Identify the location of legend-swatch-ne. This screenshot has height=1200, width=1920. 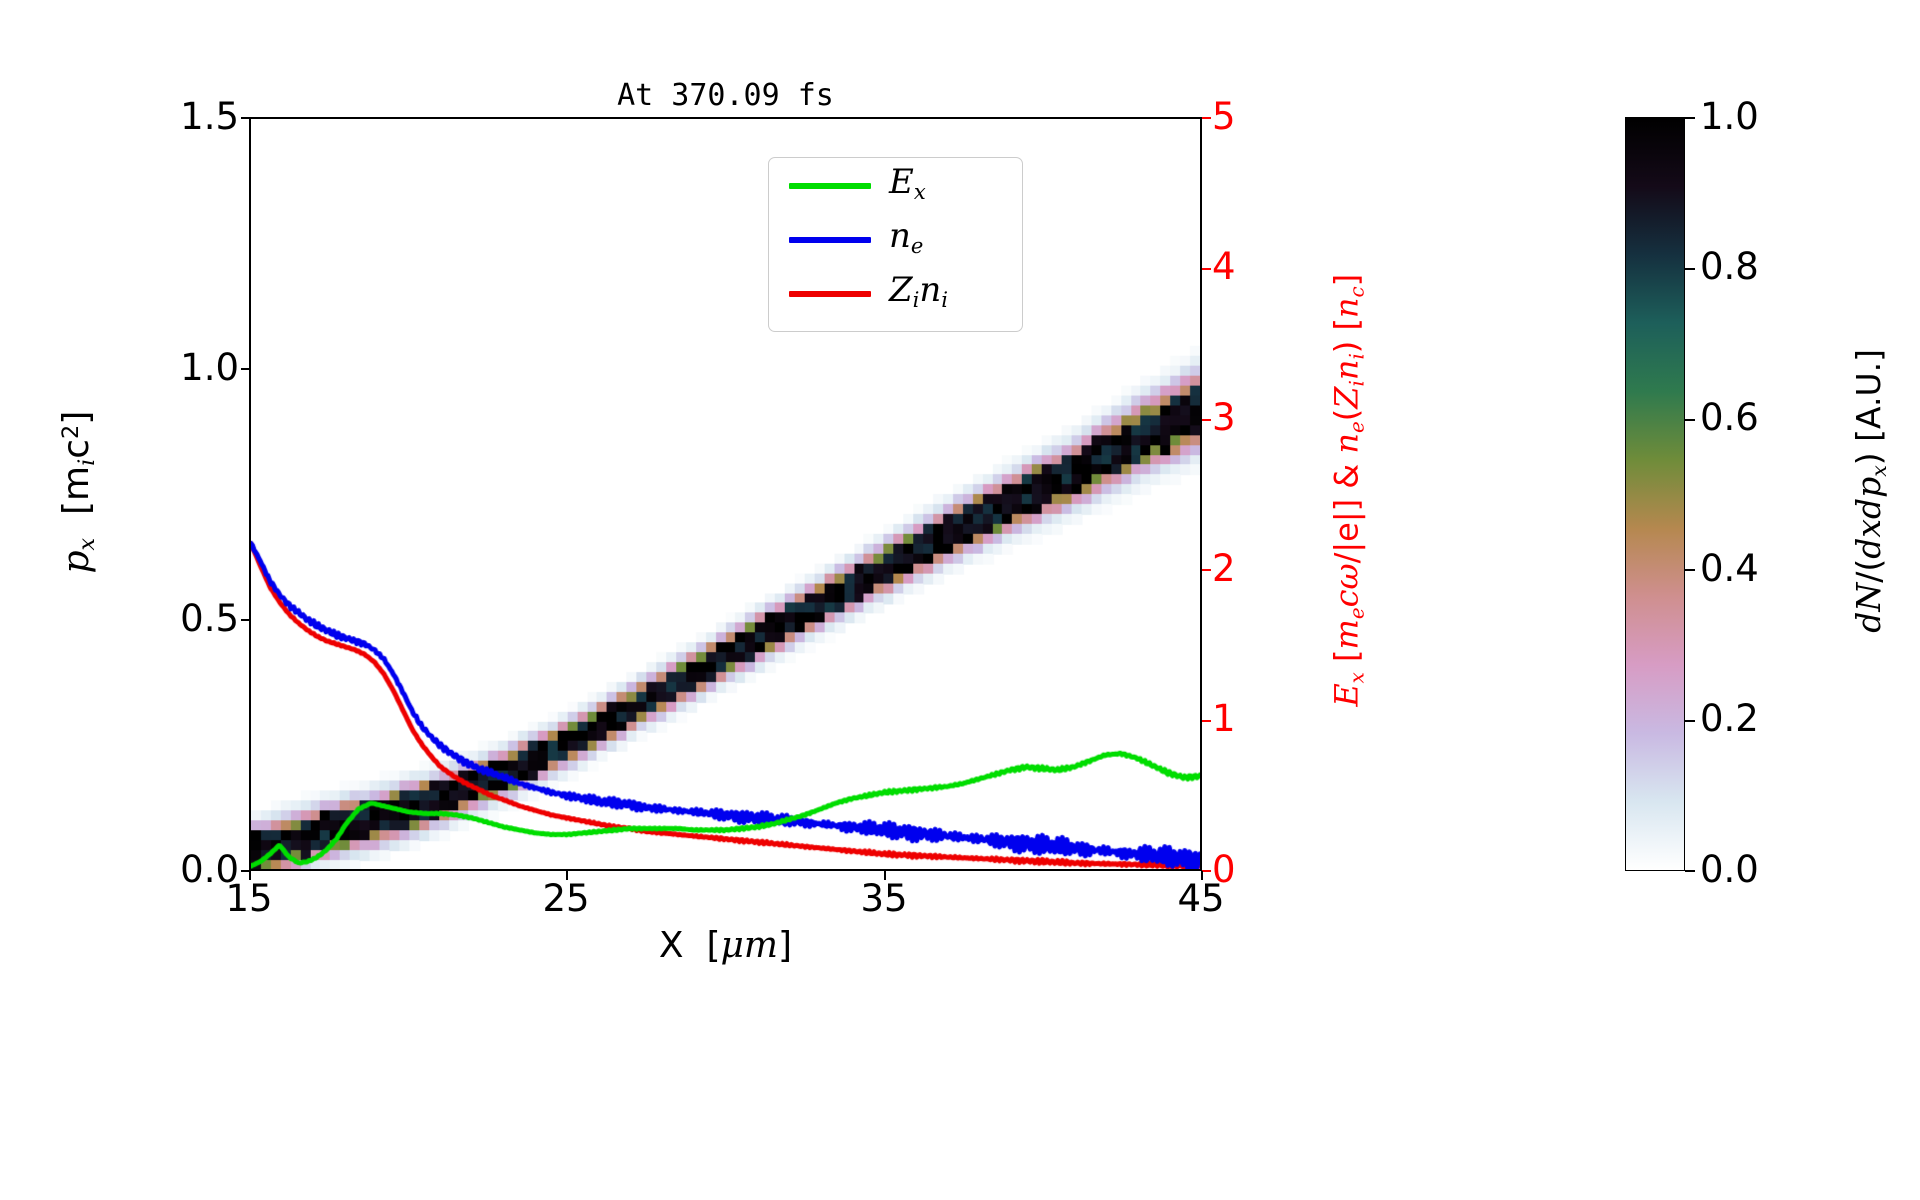
(830, 240).